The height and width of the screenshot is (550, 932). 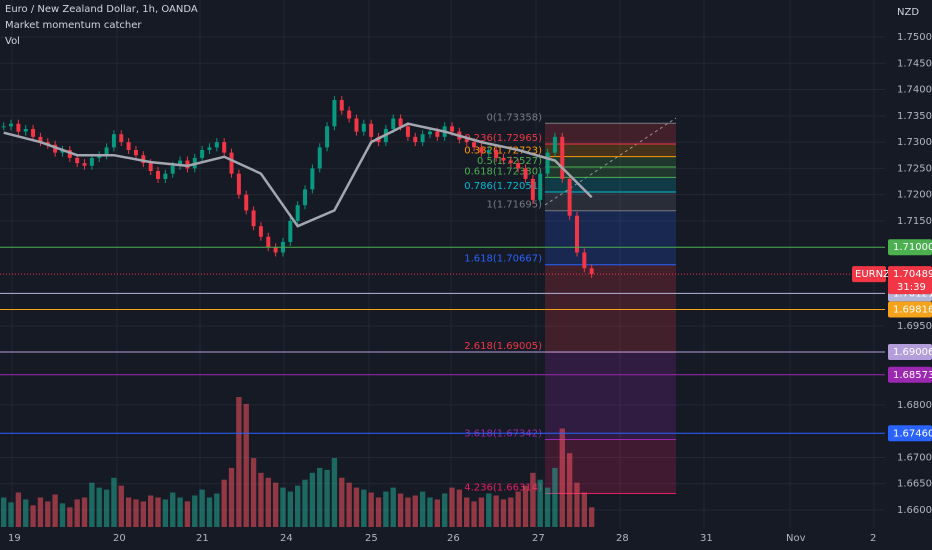 I want to click on price-tick-label: 1.71500, so click(x=914, y=221).